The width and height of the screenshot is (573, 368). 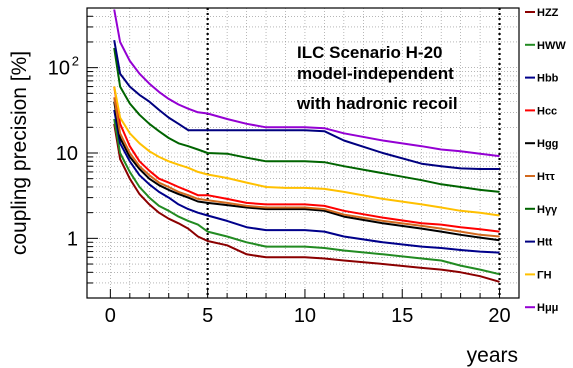 I want to click on legend-label: Htt, so click(x=545, y=243).